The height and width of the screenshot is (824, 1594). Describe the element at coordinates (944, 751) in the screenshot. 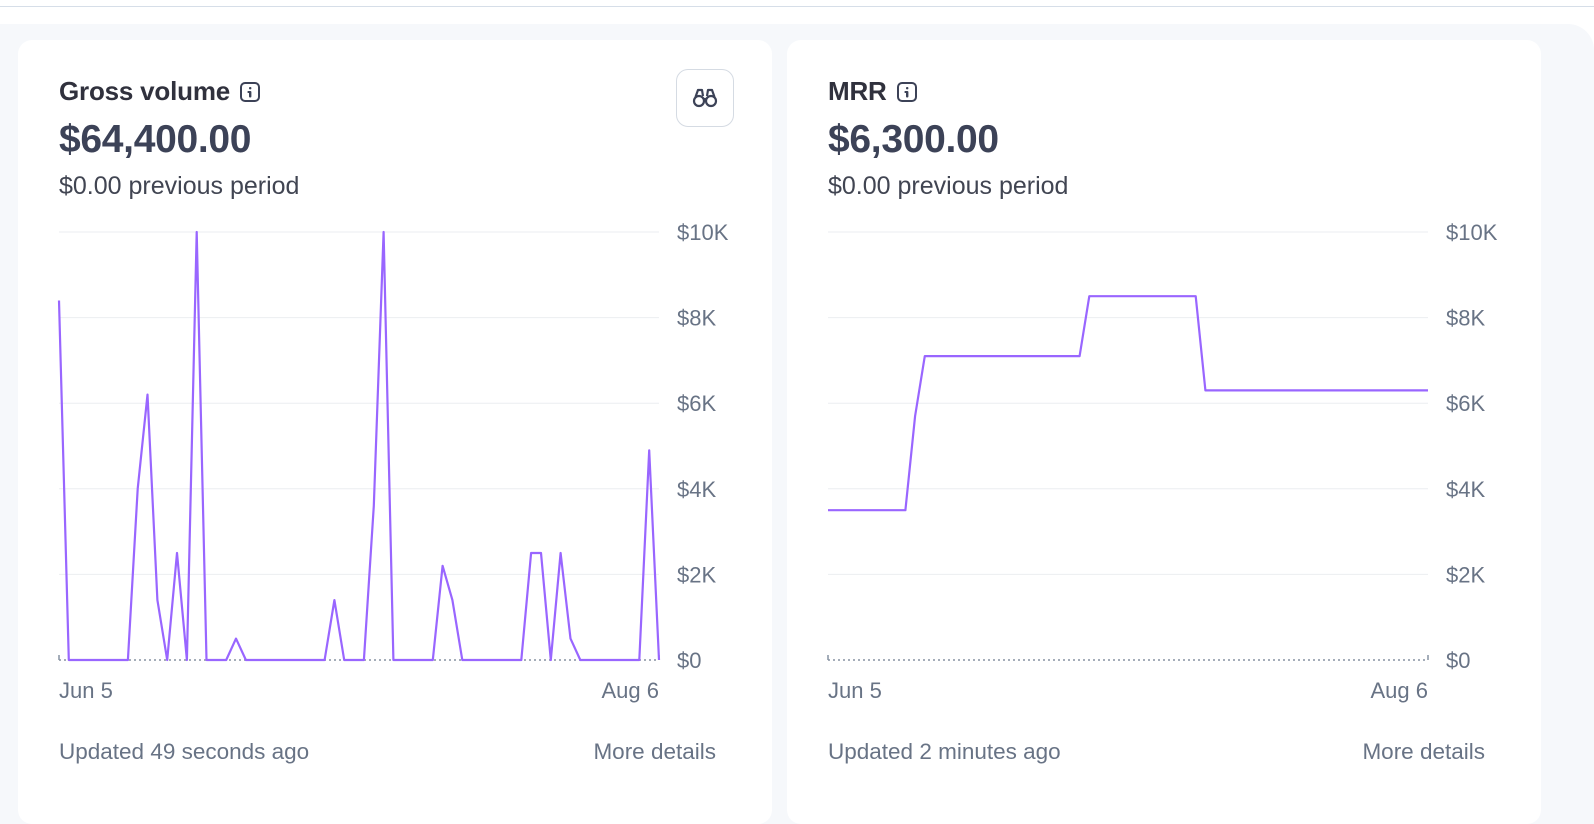

I see `updated-timestamp: Updated 2 minutes ago` at that location.